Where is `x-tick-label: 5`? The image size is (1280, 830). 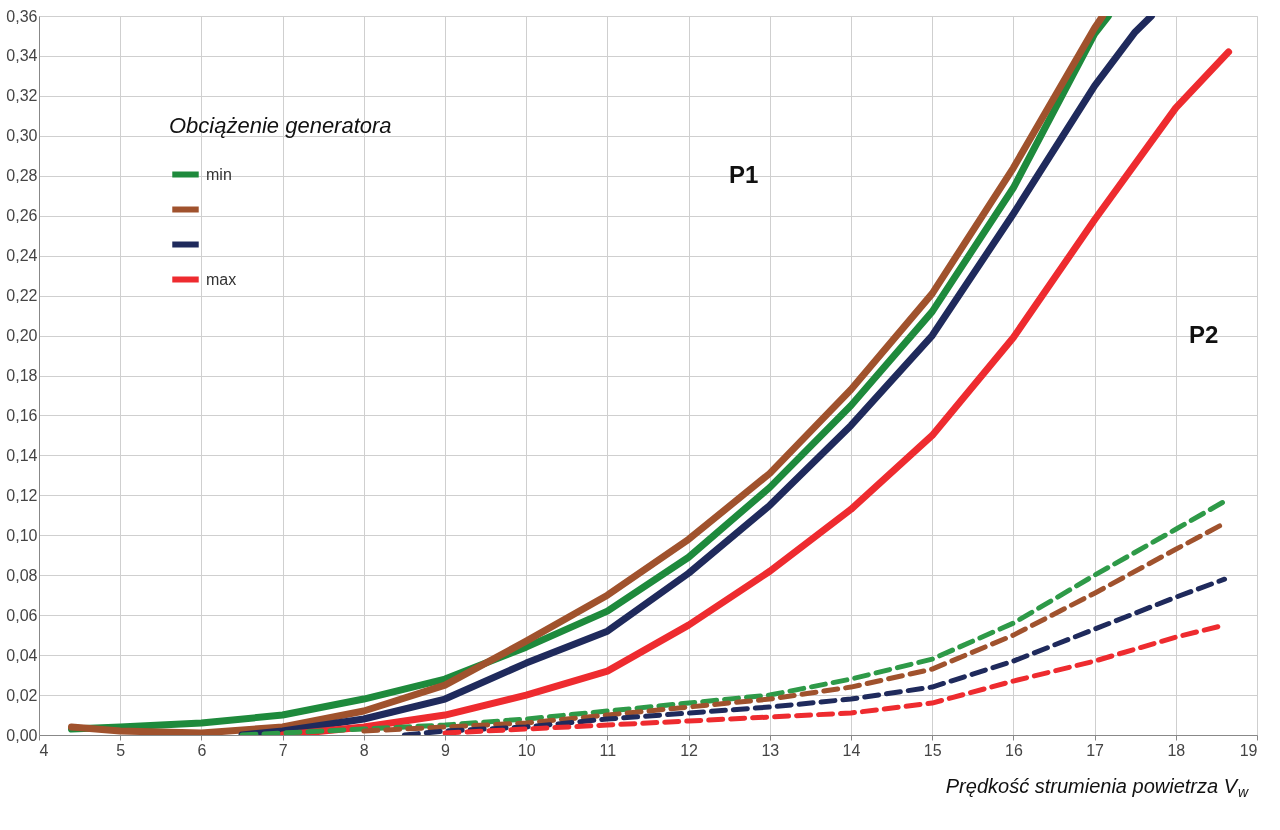
x-tick-label: 5 is located at coordinates (121, 750).